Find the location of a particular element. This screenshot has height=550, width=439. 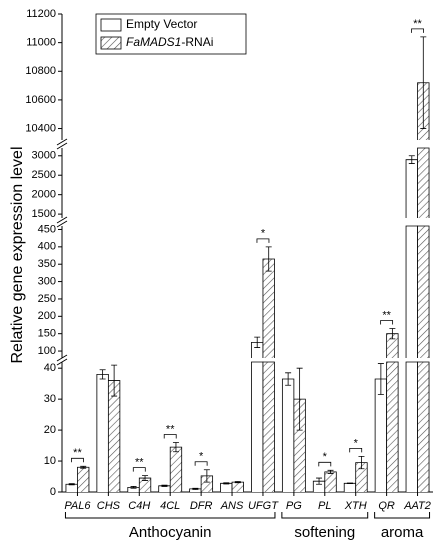

y-tick-label: 20 is located at coordinates (50, 430).